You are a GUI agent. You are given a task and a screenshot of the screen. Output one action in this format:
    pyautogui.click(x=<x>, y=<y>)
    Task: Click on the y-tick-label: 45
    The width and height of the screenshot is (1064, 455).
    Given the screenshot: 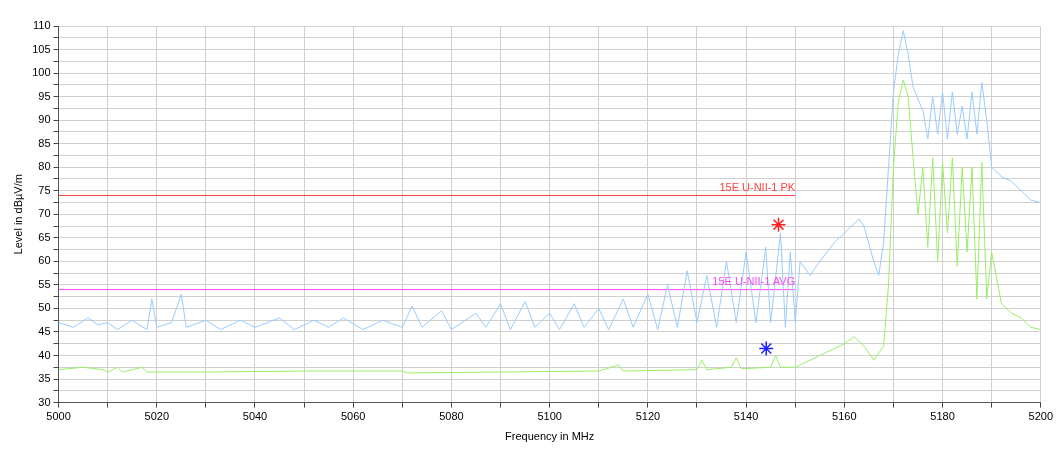 What is the action you would take?
    pyautogui.click(x=44, y=331)
    